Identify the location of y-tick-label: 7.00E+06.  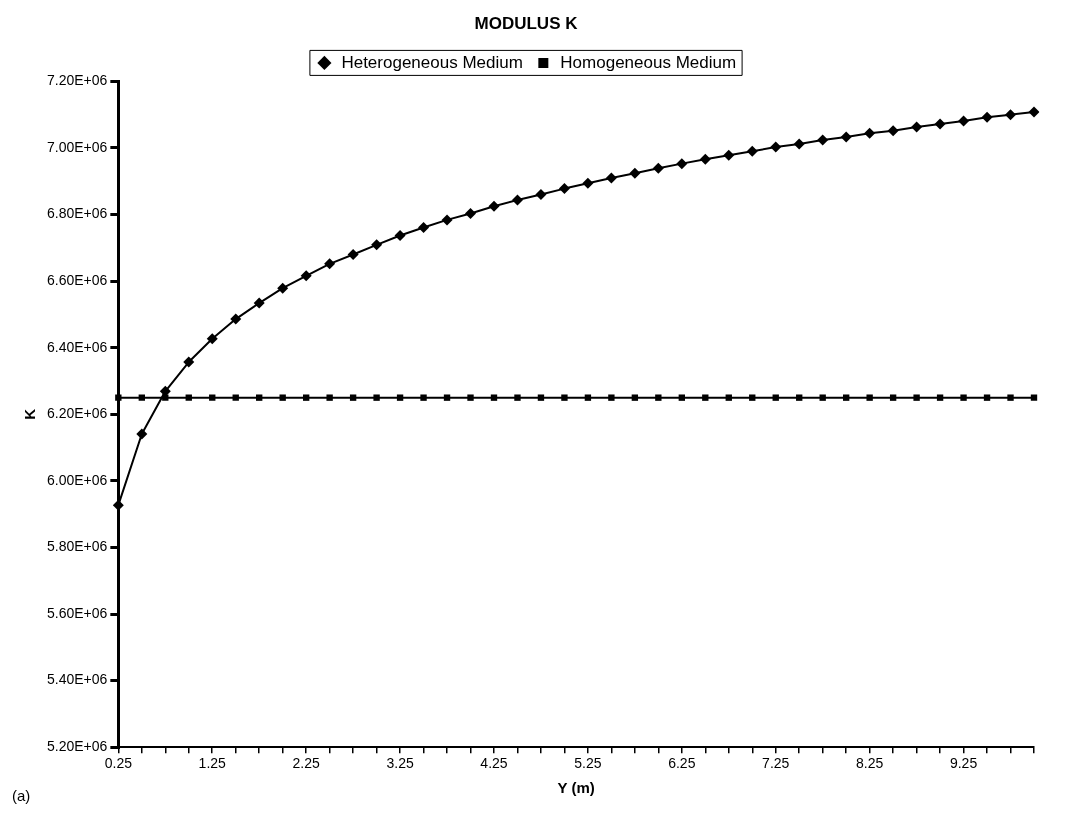
(77, 146).